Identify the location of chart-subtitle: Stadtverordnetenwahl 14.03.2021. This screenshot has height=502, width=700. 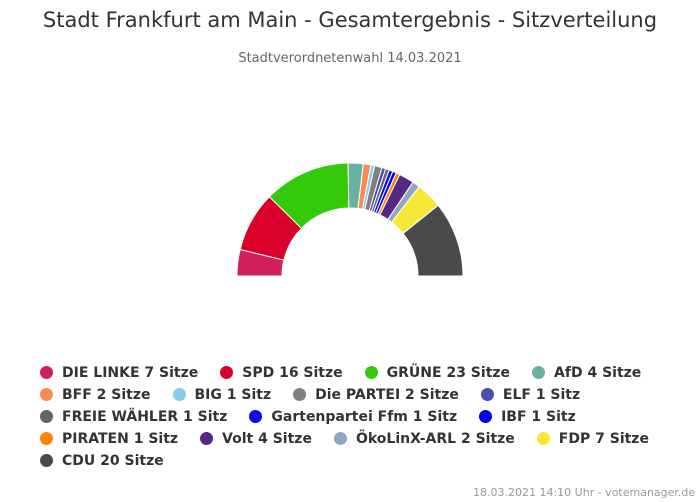
(350, 58).